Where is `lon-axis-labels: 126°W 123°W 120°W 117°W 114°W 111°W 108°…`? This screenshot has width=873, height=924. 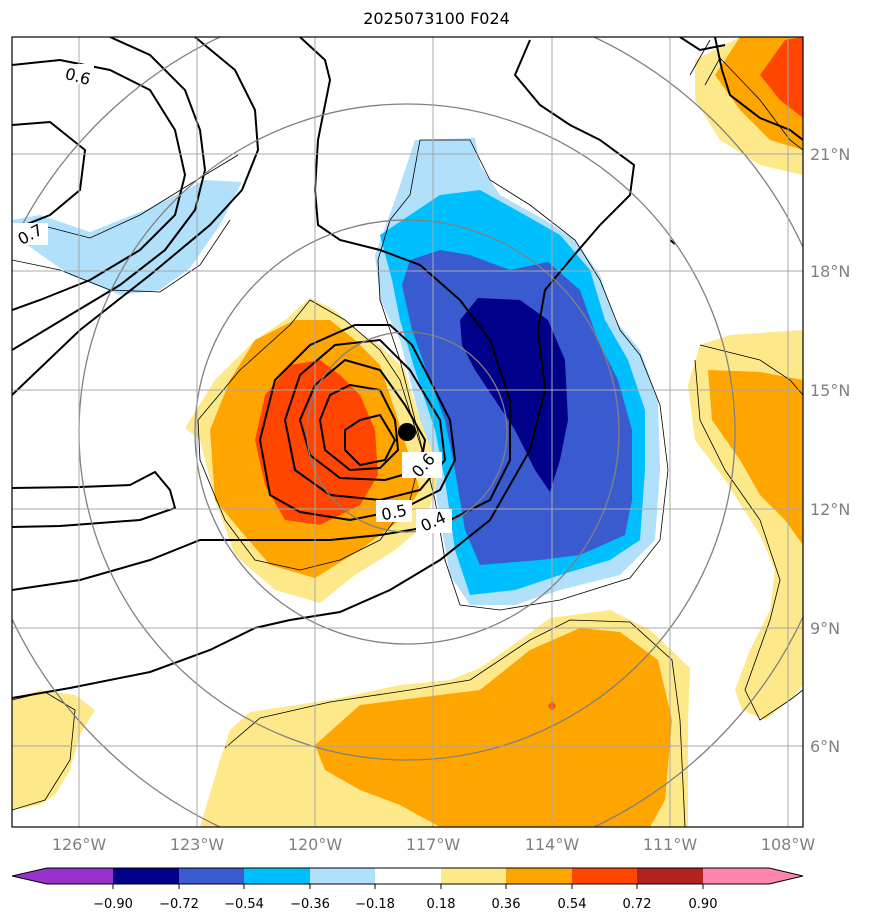 lon-axis-labels: 126°W 123°W 120°W 117°W 114°W 111°W 108°… is located at coordinates (434, 844).